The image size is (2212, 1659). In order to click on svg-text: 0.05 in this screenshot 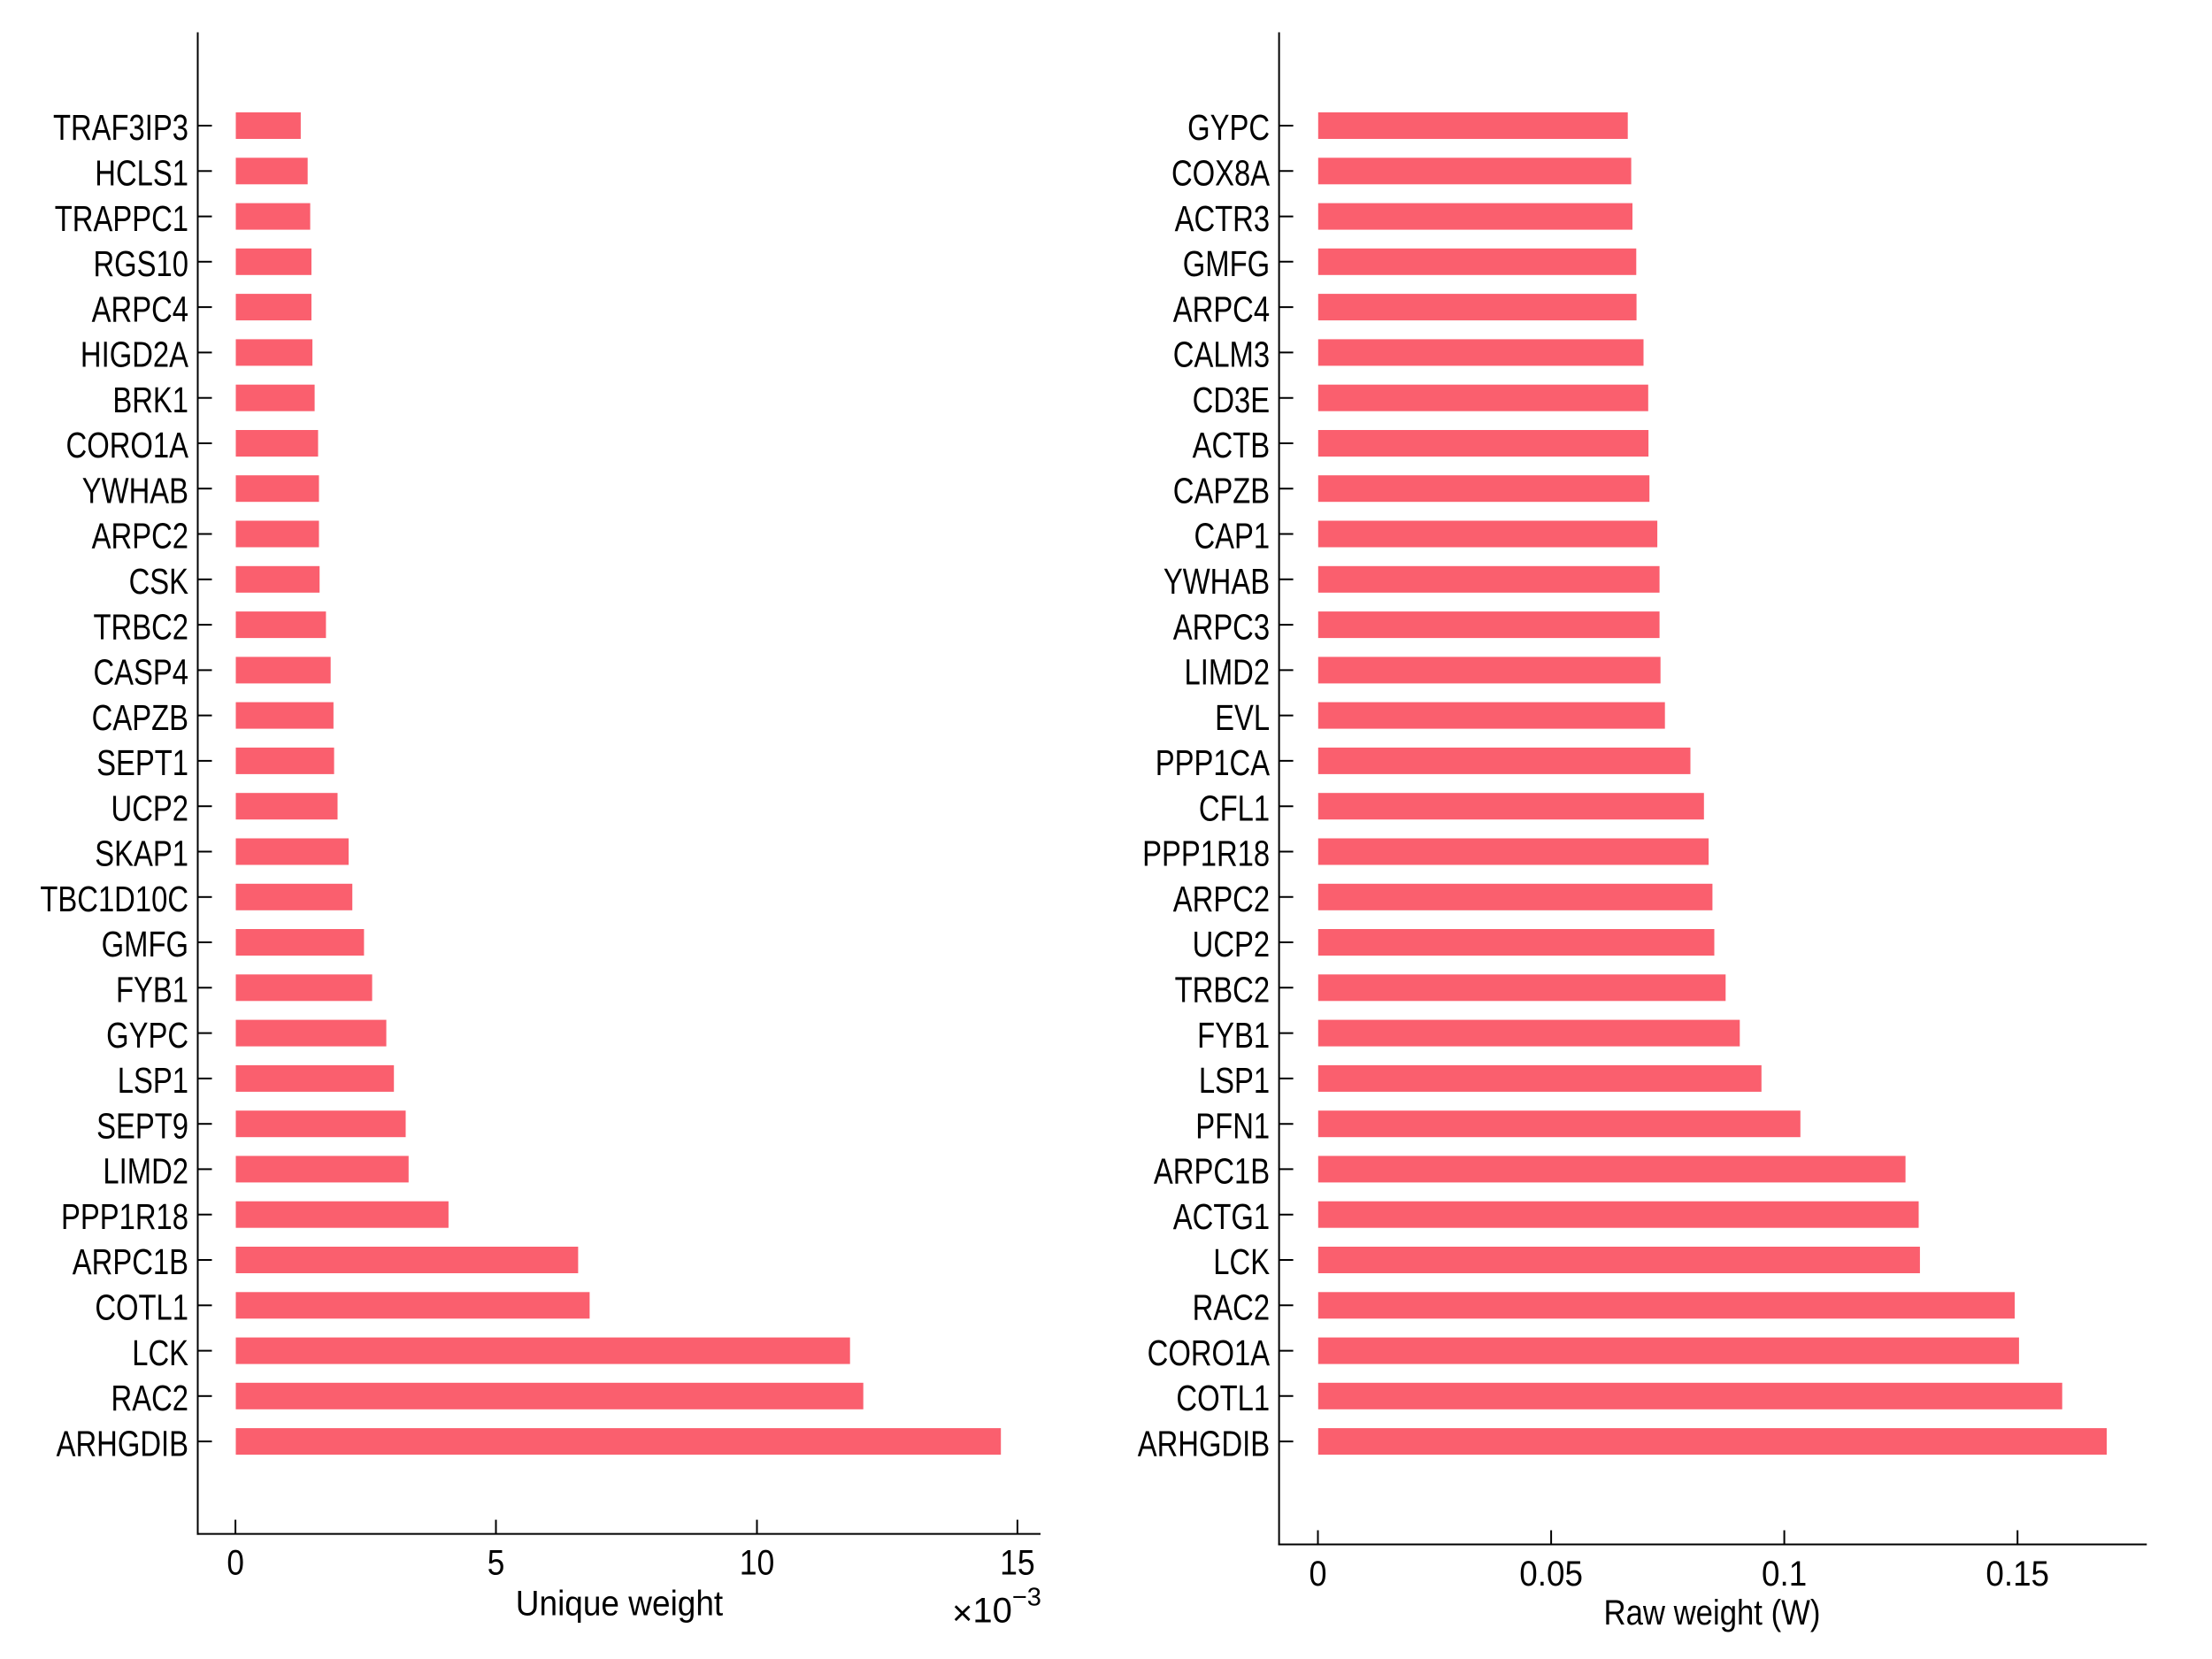, I will do `click(1551, 1575)`.